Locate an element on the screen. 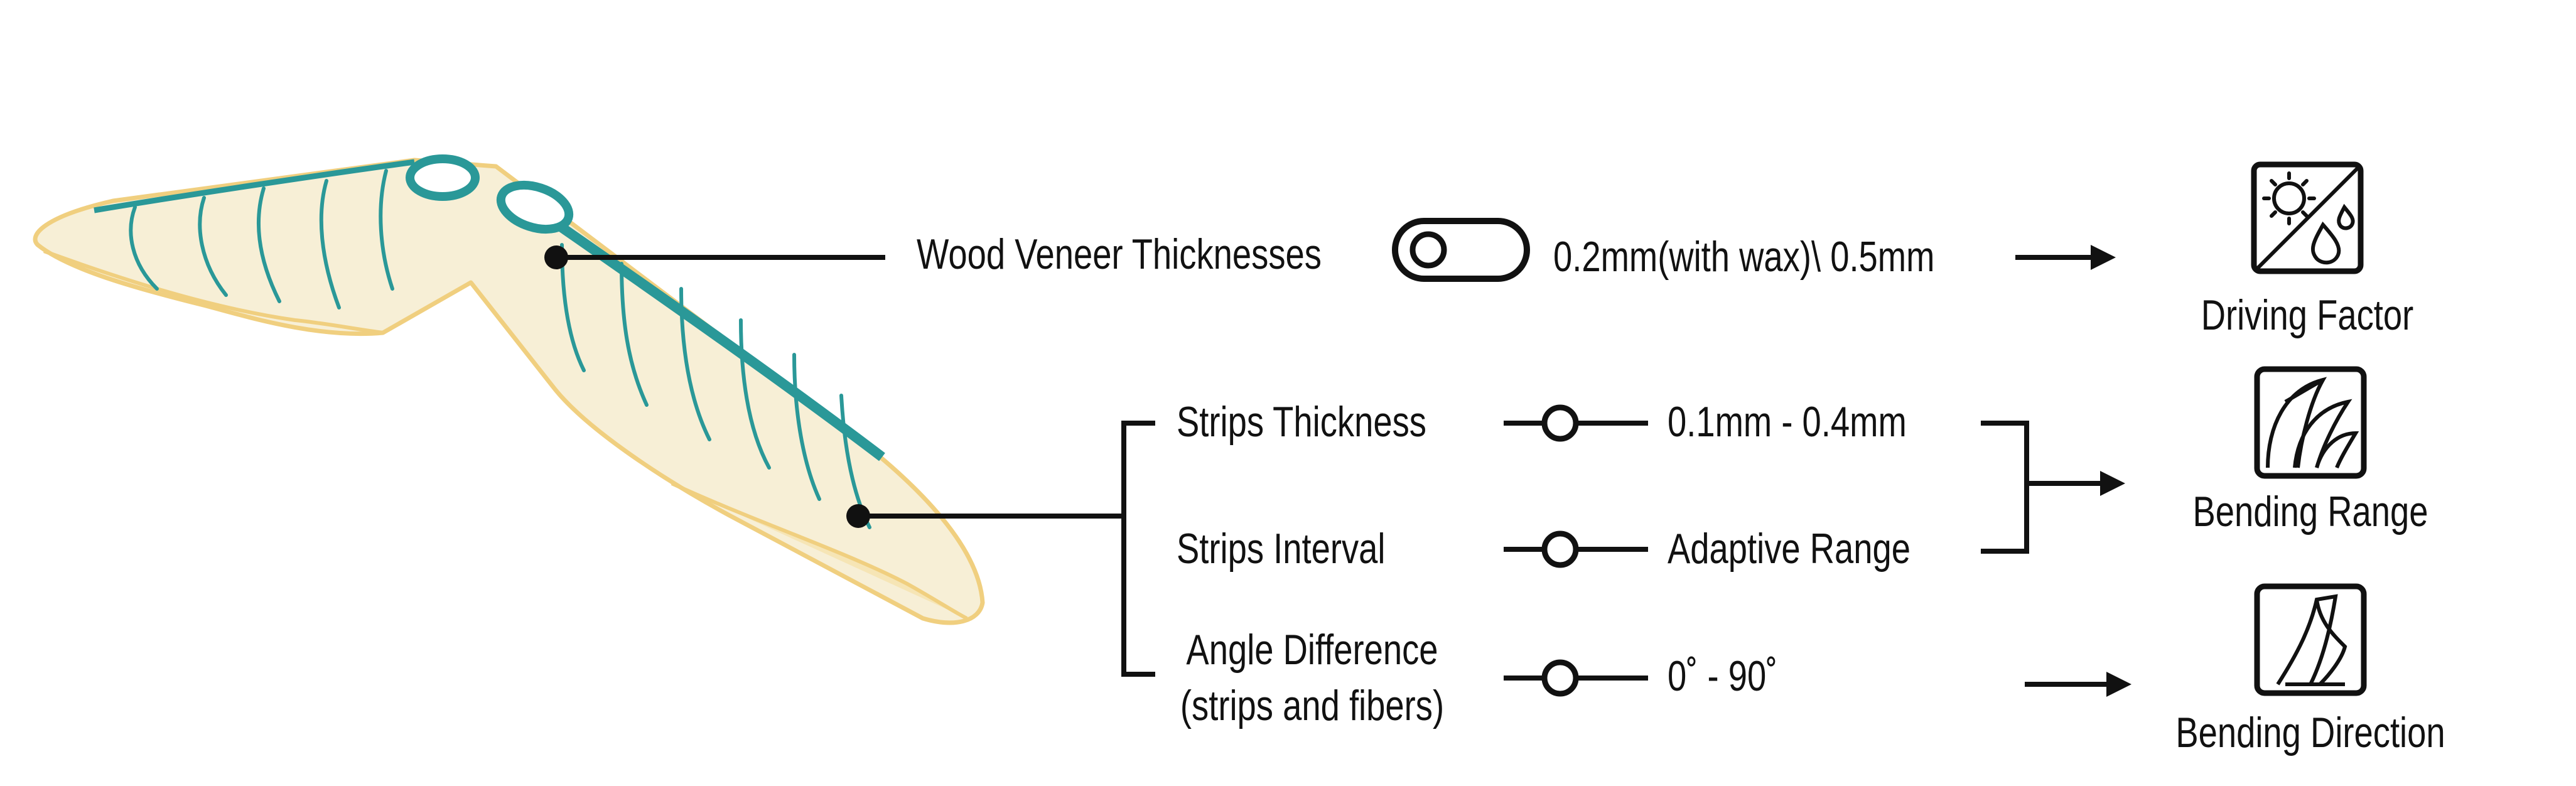  slider-icon-strips-interval is located at coordinates (1576, 549).